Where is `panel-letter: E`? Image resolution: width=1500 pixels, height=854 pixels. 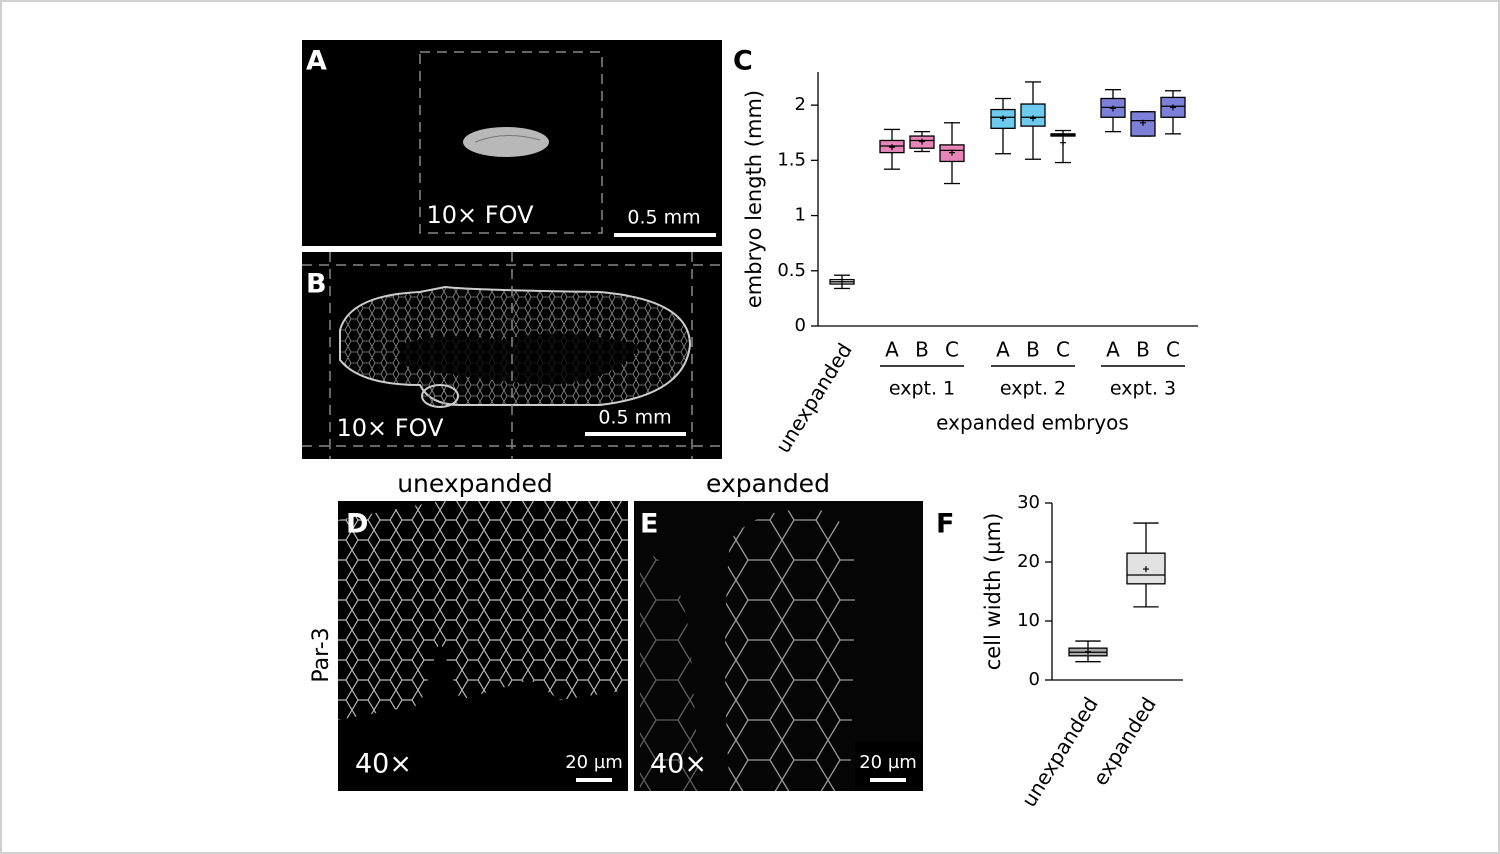 panel-letter: E is located at coordinates (649, 524).